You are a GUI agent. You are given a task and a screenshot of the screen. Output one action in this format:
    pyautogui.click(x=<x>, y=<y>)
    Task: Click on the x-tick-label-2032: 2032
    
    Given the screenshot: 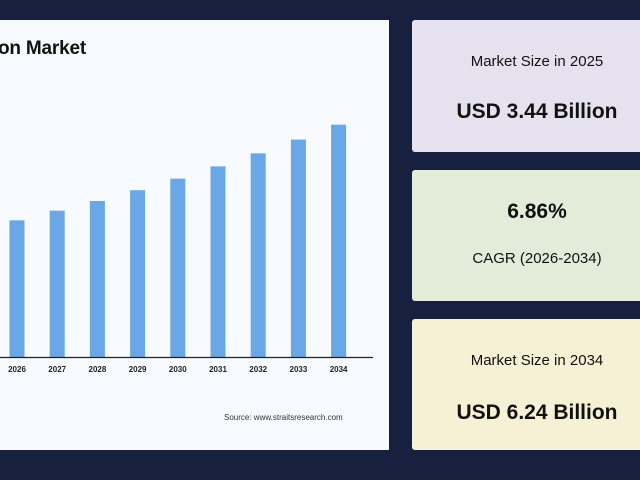 What is the action you would take?
    pyautogui.click(x=258, y=369)
    